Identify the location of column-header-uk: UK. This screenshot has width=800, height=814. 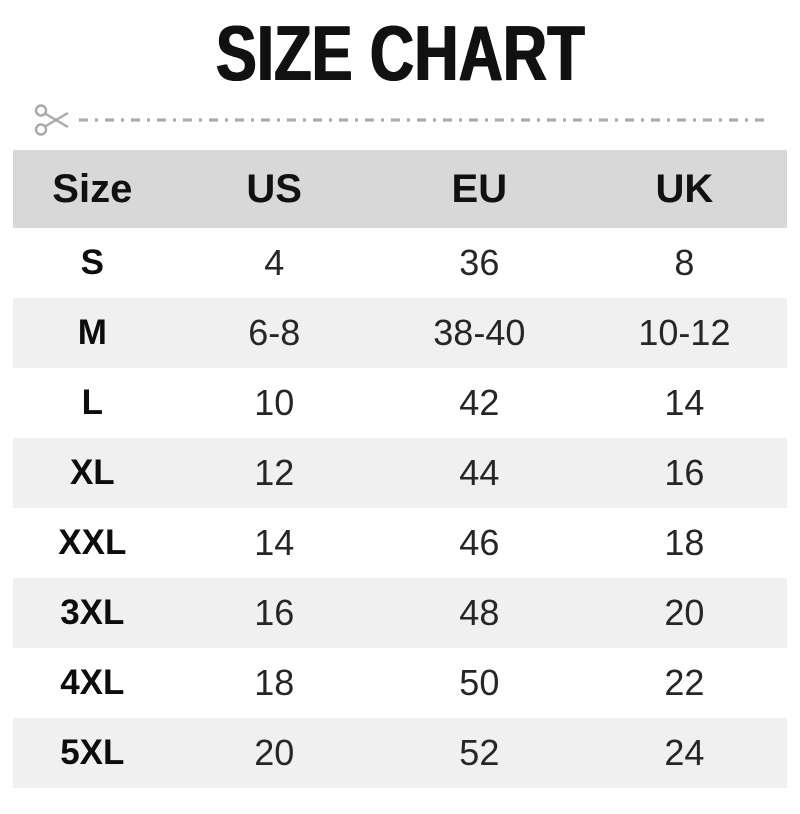
(684, 189).